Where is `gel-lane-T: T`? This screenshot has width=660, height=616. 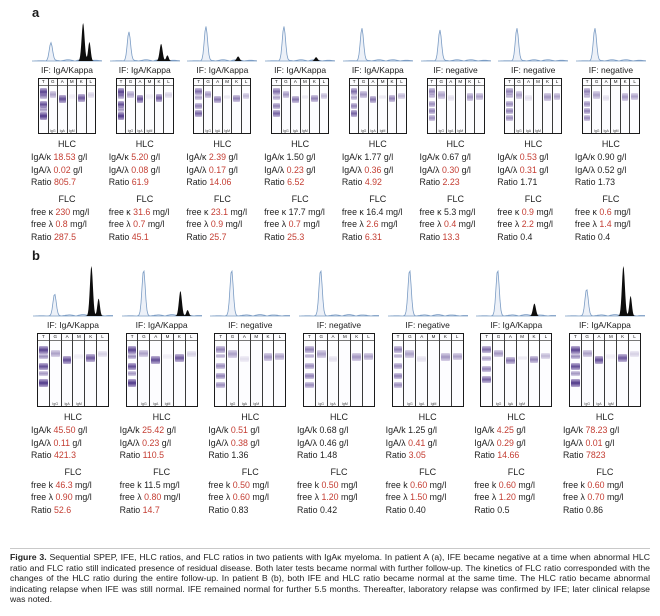
gel-lane-T: T is located at coordinates (432, 106).